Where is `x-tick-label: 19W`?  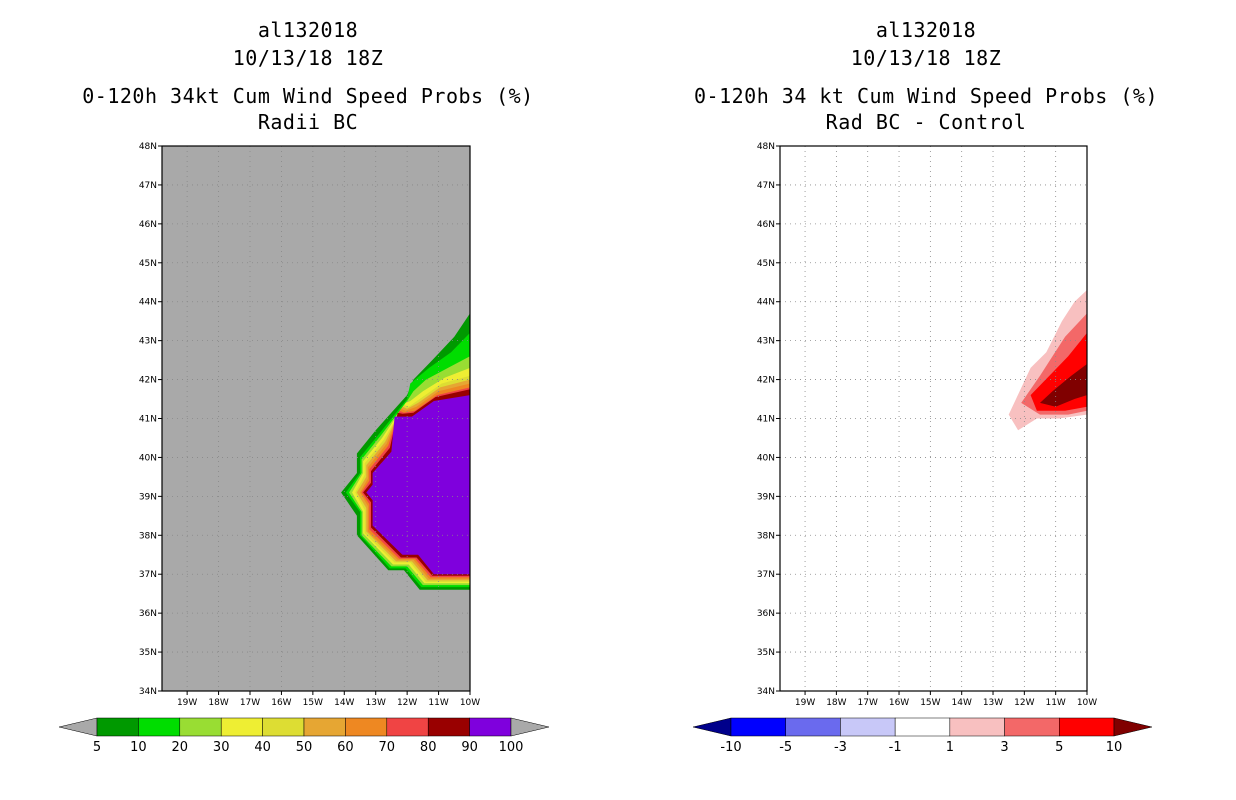
x-tick-label: 19W is located at coordinates (805, 703).